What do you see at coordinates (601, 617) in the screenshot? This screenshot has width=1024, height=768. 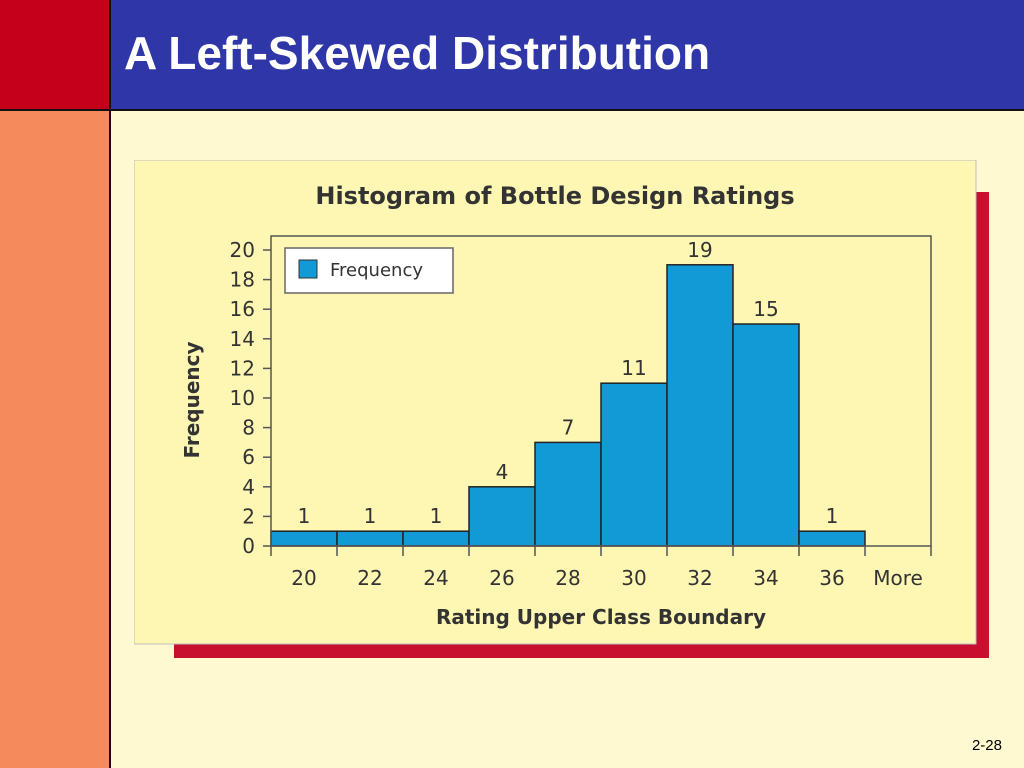 I see `x-axis-label: Rating Upper Class Boundary` at bounding box center [601, 617].